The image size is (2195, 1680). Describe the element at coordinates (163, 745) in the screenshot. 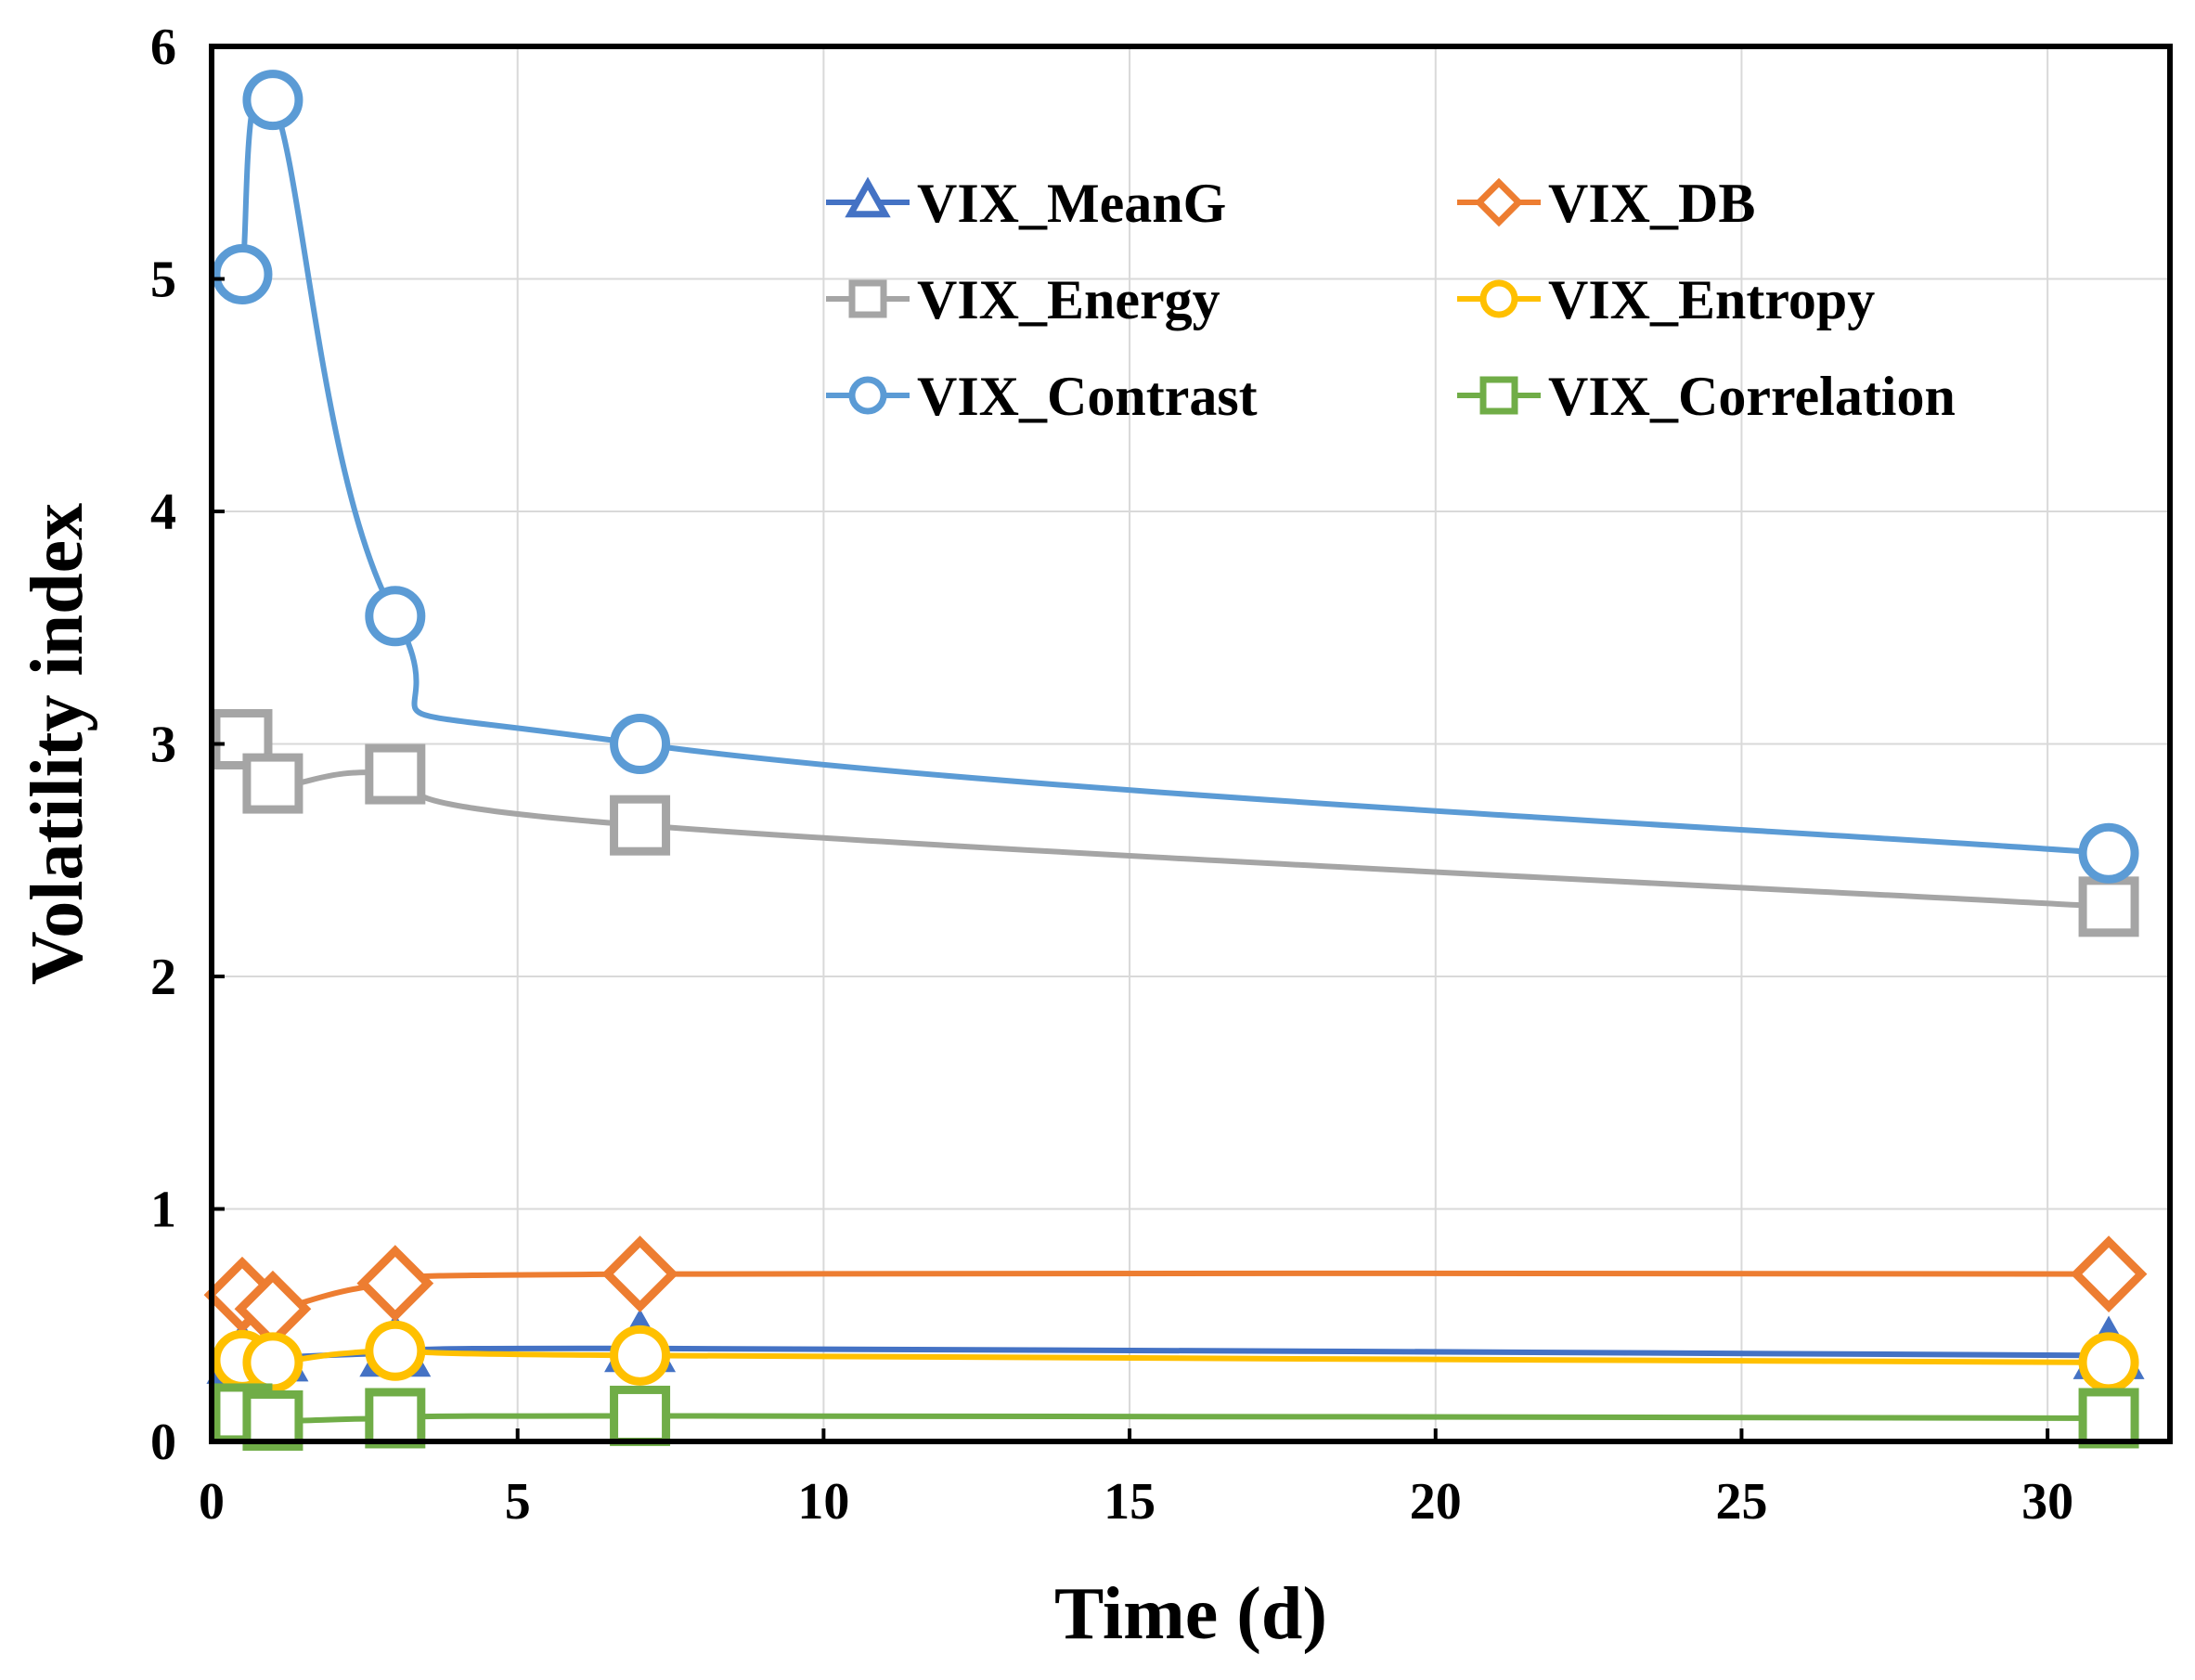

I see `y-tick-label: 3` at that location.